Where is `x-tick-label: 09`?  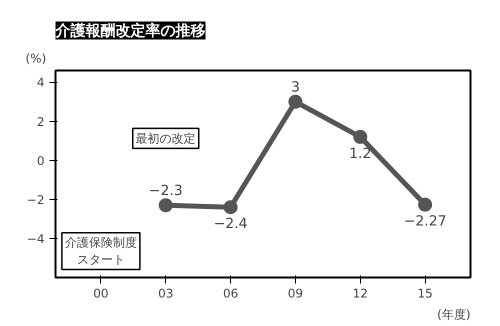 x-tick-label: 09 is located at coordinates (296, 293).